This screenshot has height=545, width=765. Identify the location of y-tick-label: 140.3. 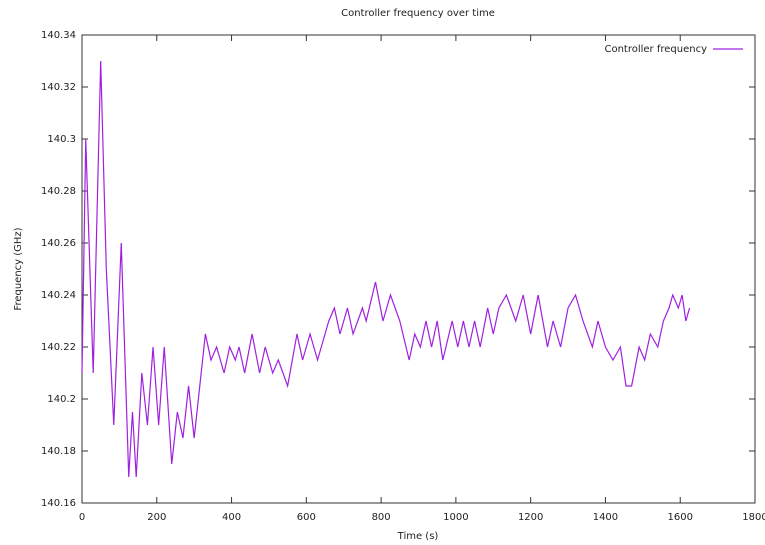
(61, 139).